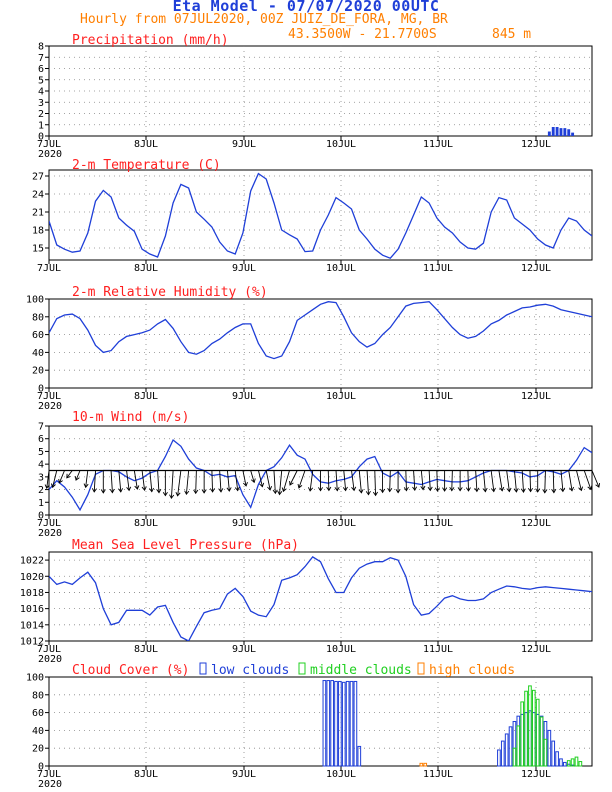  Describe the element at coordinates (150, 40) in the screenshot. I see `panel-title: Precipitation (mm/h)` at that location.